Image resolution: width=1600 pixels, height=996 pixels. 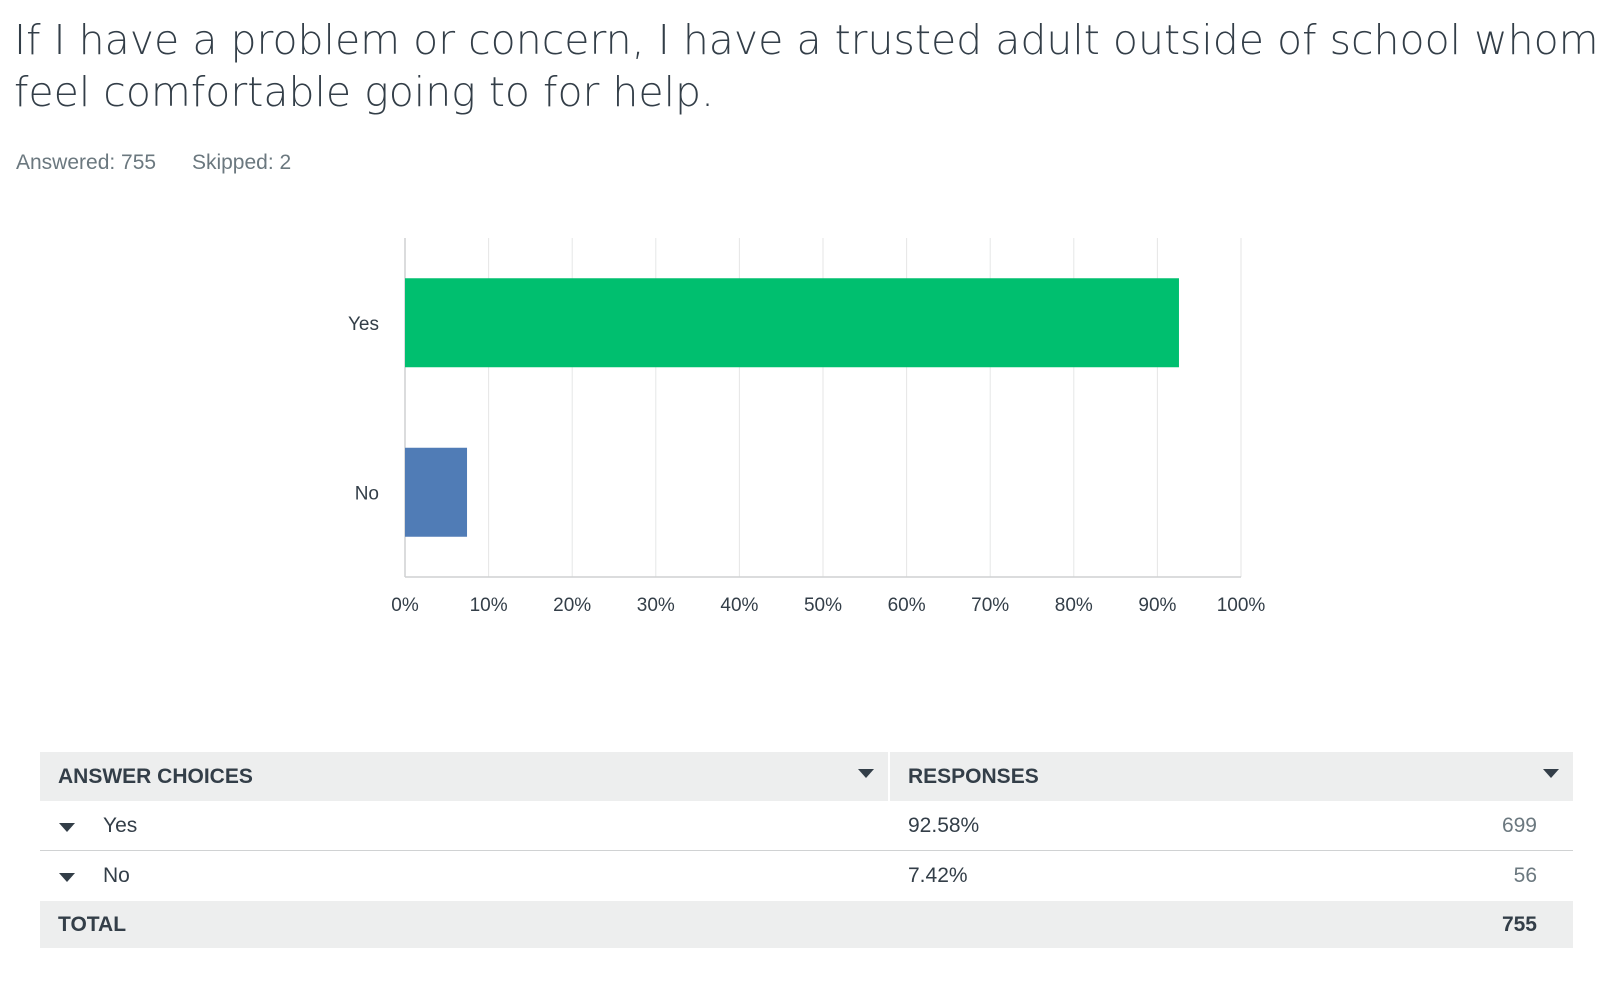 I want to click on header-responses-label: RESPONSES, so click(x=973, y=776).